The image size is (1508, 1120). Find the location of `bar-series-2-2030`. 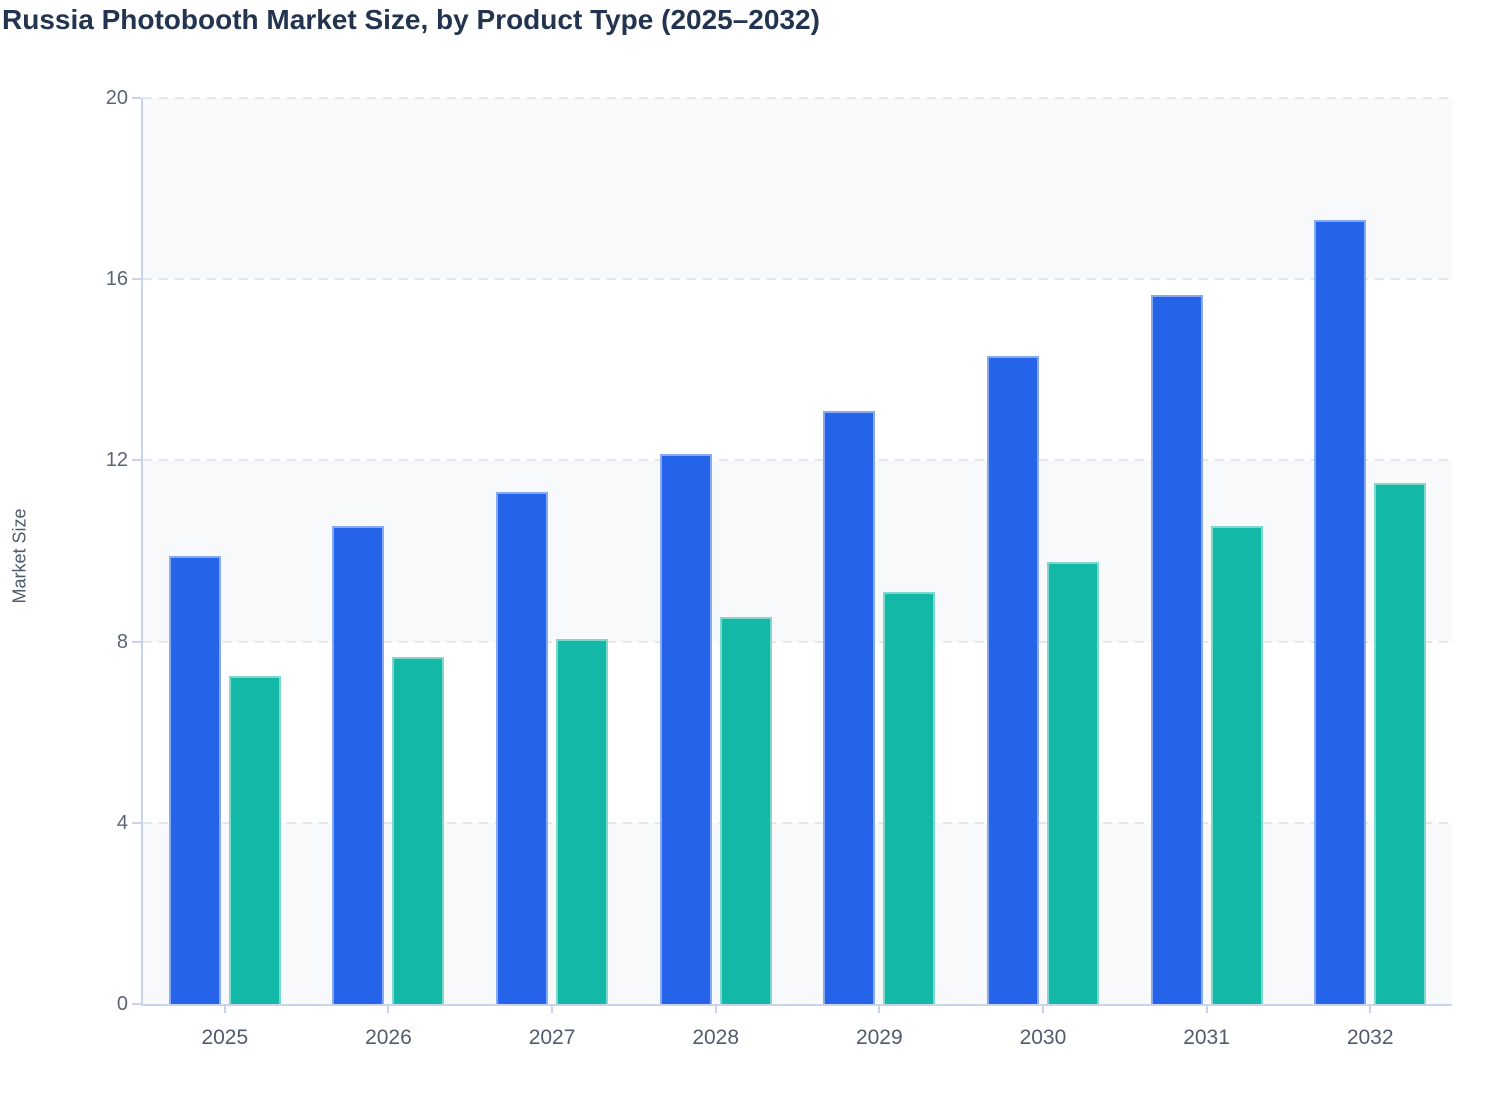

bar-series-2-2030 is located at coordinates (1072, 783).